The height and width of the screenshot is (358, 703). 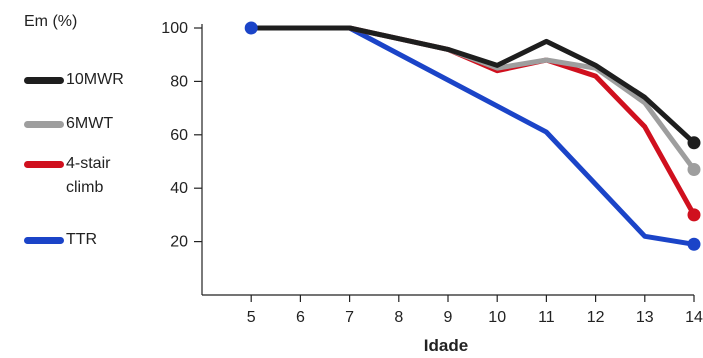 What do you see at coordinates (694, 215) in the screenshot?
I see `end-marker-4-stair-climb` at bounding box center [694, 215].